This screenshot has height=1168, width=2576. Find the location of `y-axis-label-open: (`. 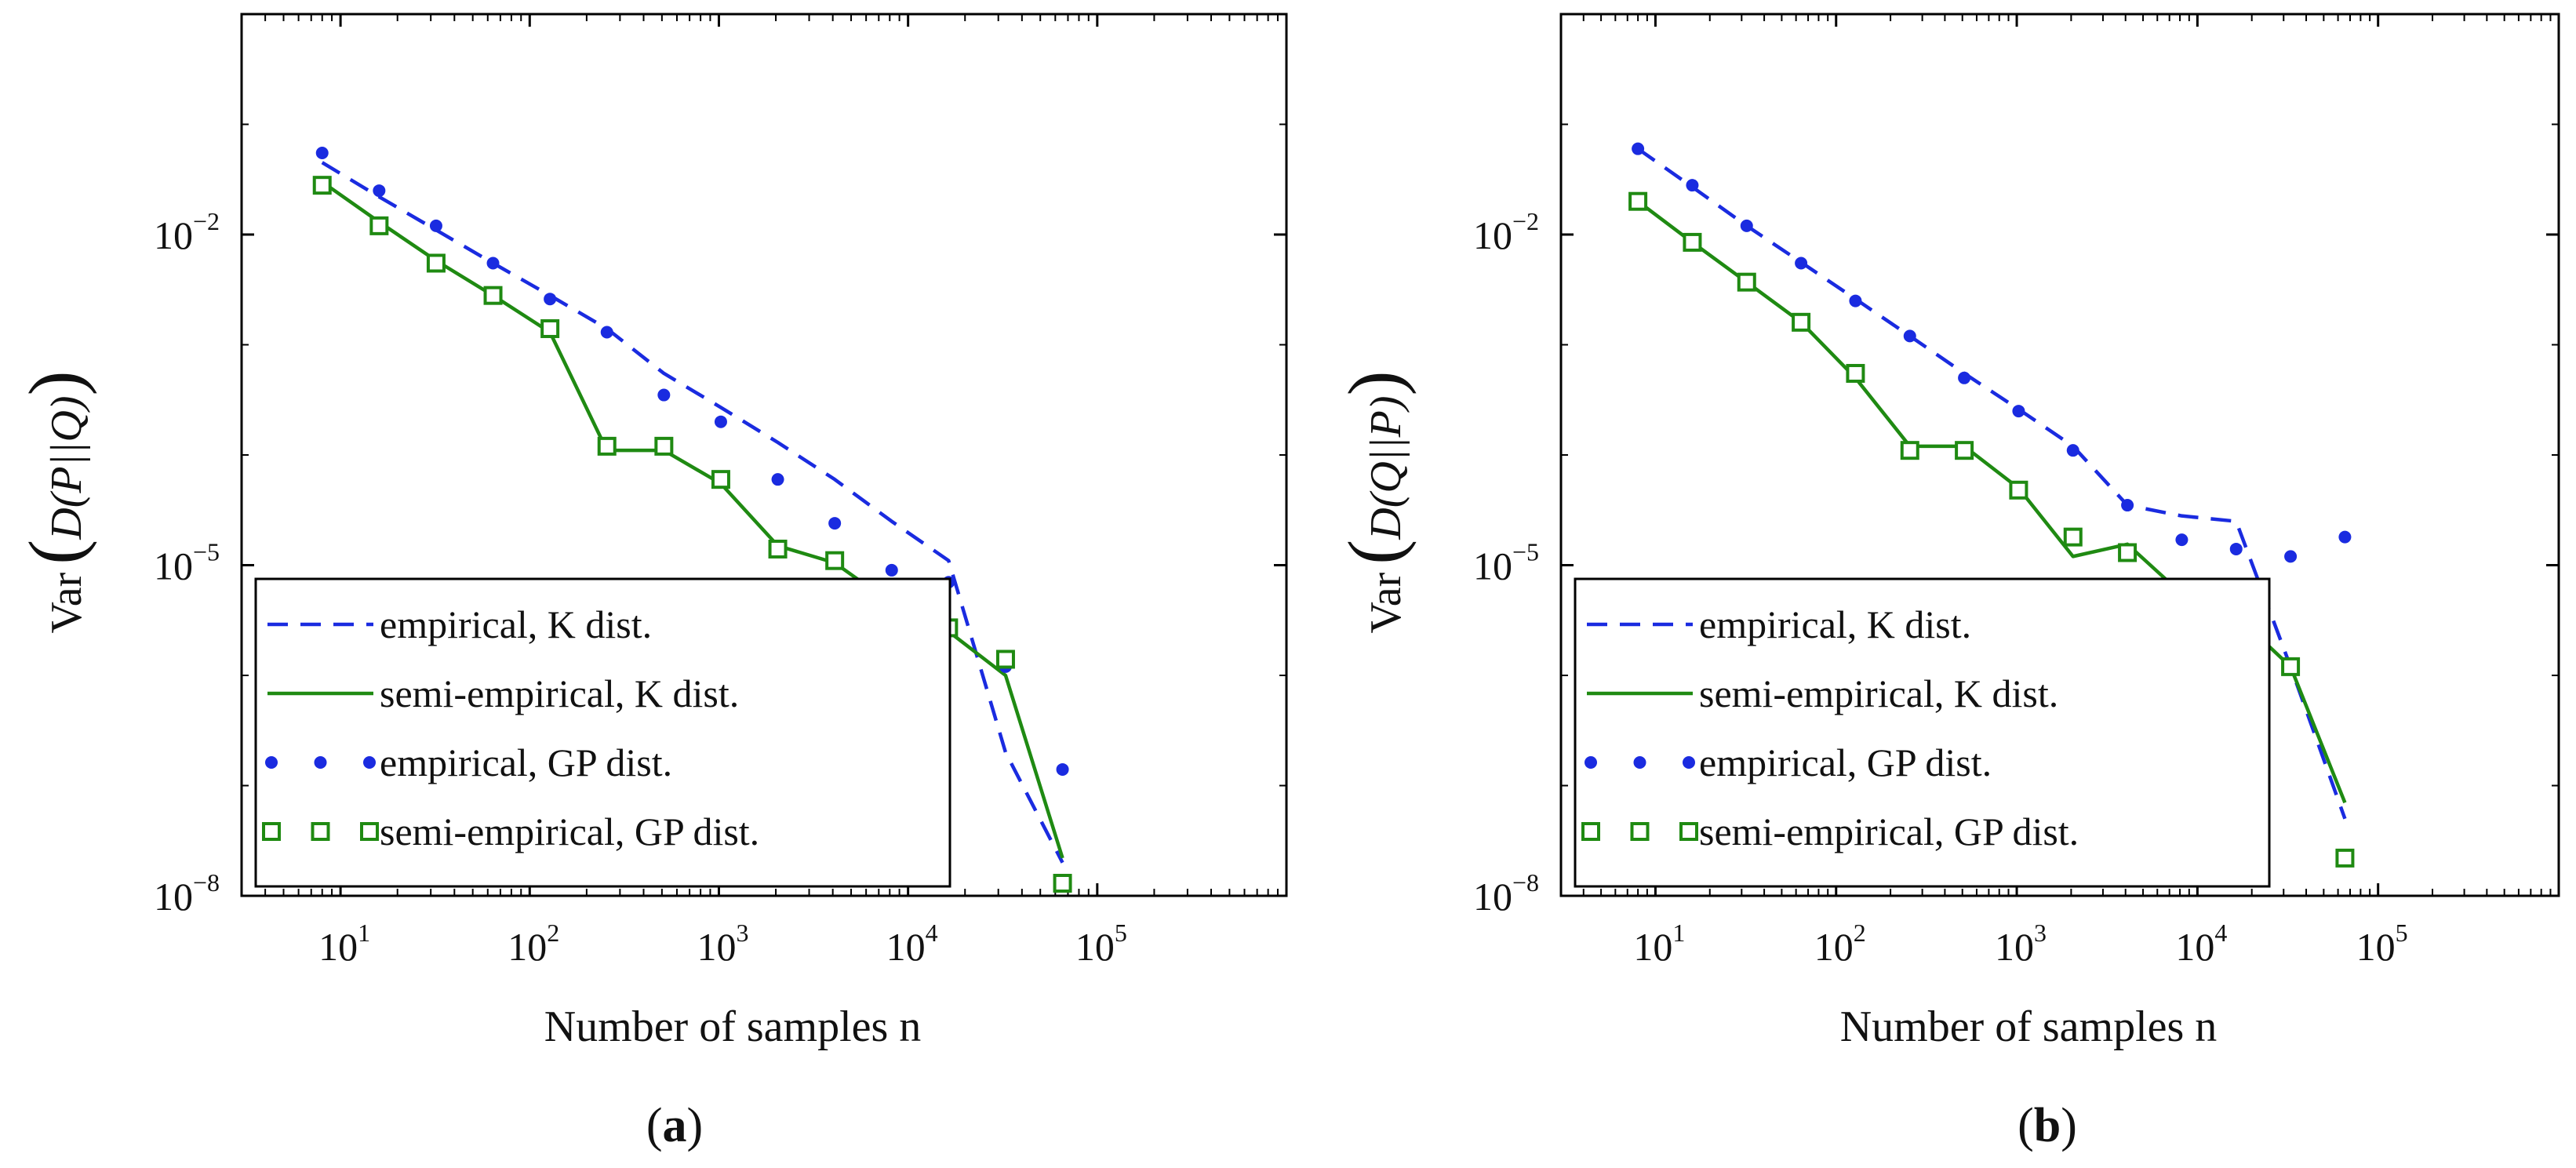

y-axis-label-open: ( is located at coordinates (55, 552).